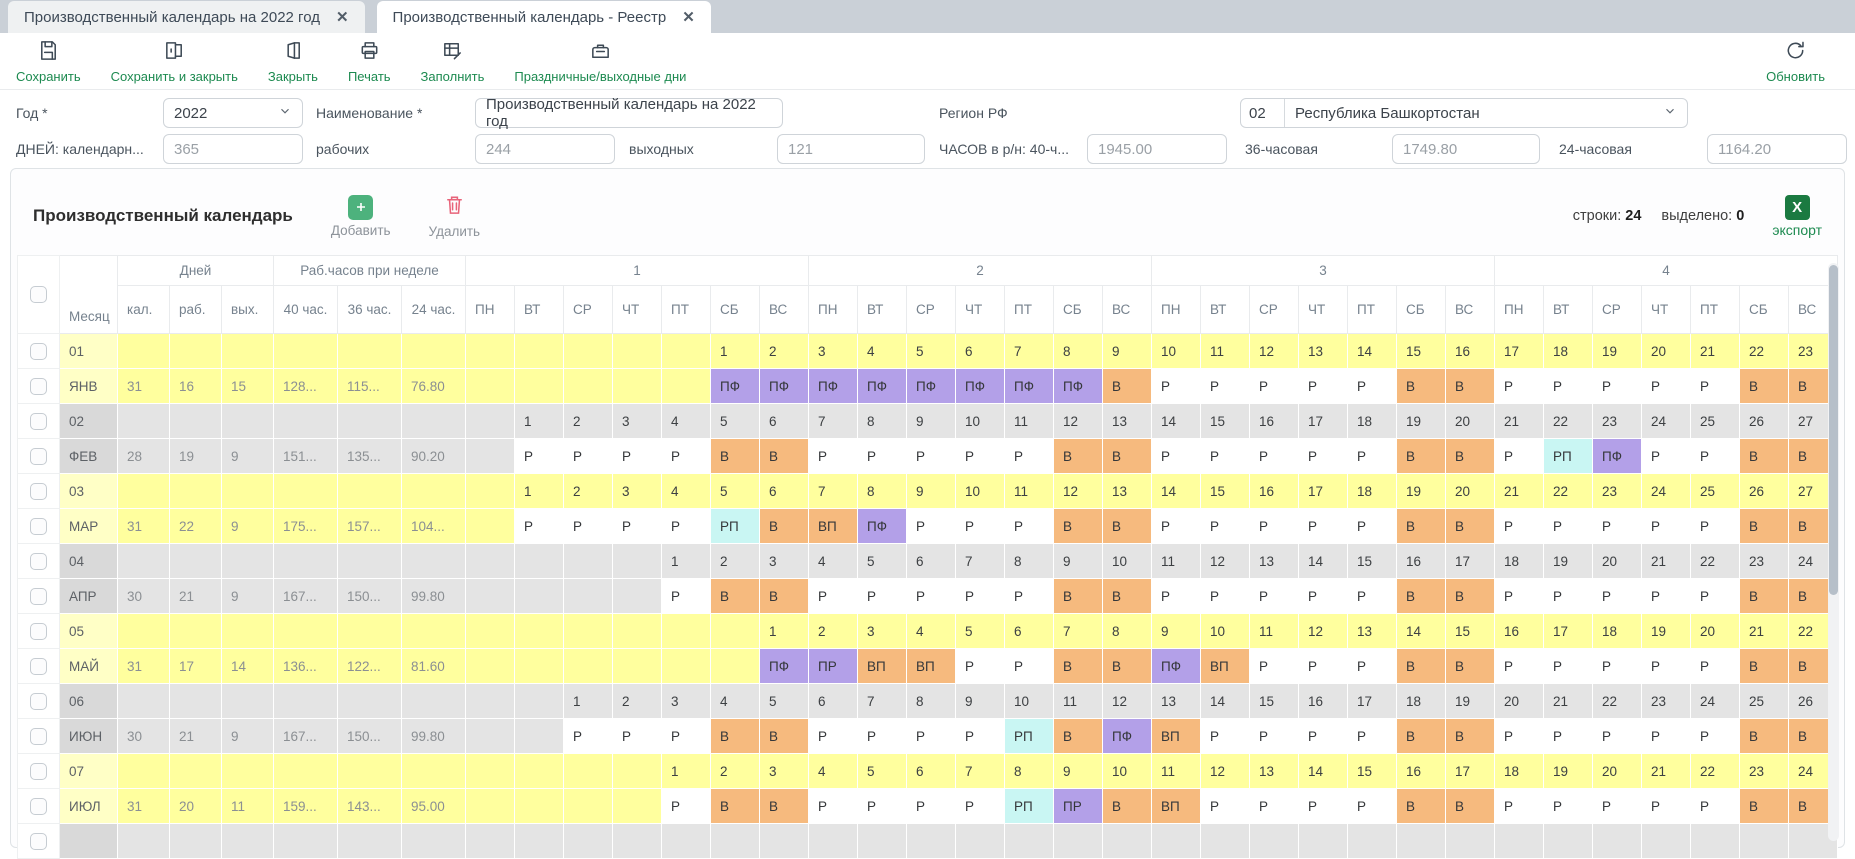  What do you see at coordinates (195, 736) in the screenshot?
I see `stat-cell-rab: 21` at bounding box center [195, 736].